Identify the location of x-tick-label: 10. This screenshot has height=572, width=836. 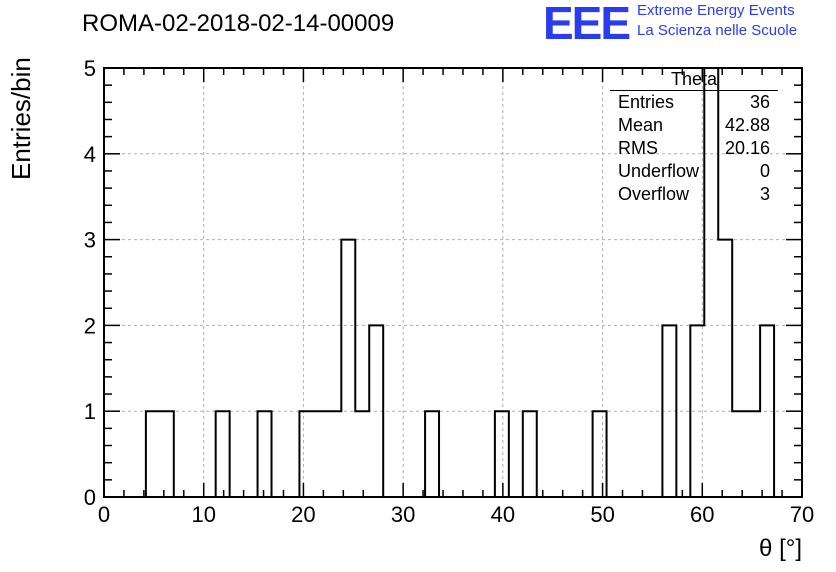
(203, 514).